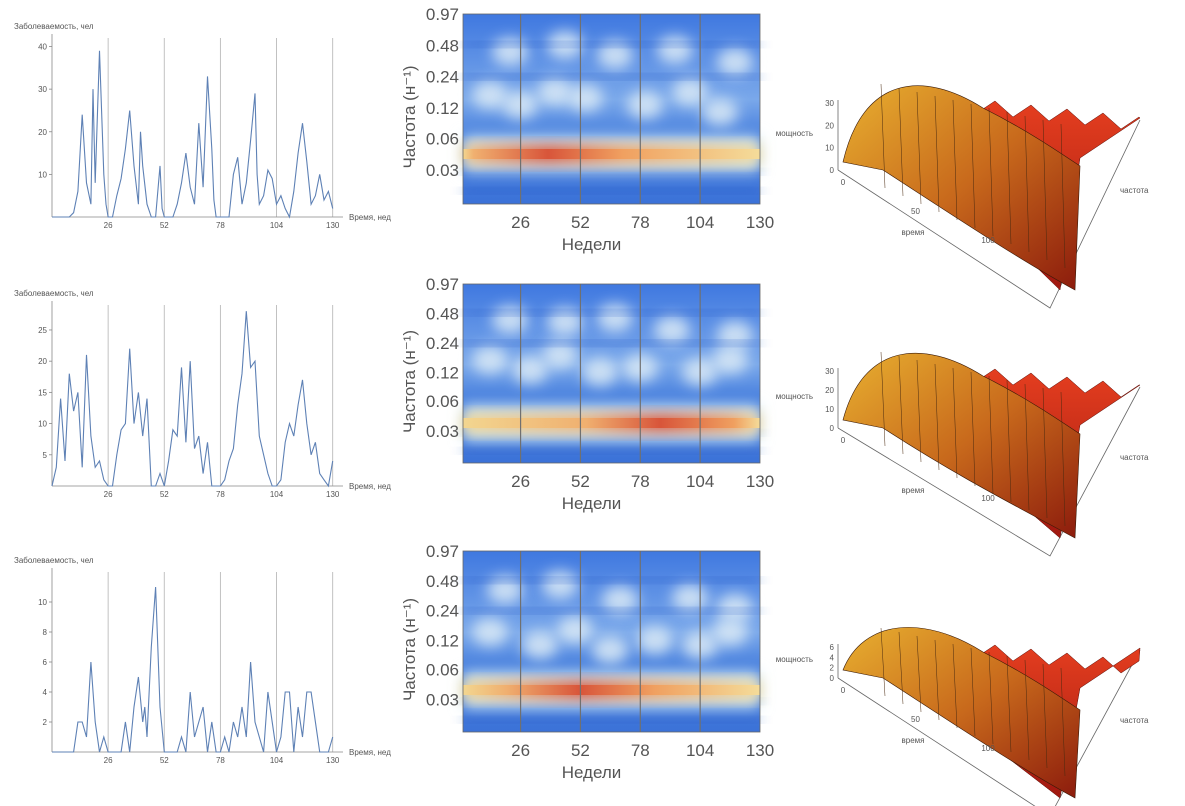  I want to click on y-tick-label: 6, so click(45, 662).